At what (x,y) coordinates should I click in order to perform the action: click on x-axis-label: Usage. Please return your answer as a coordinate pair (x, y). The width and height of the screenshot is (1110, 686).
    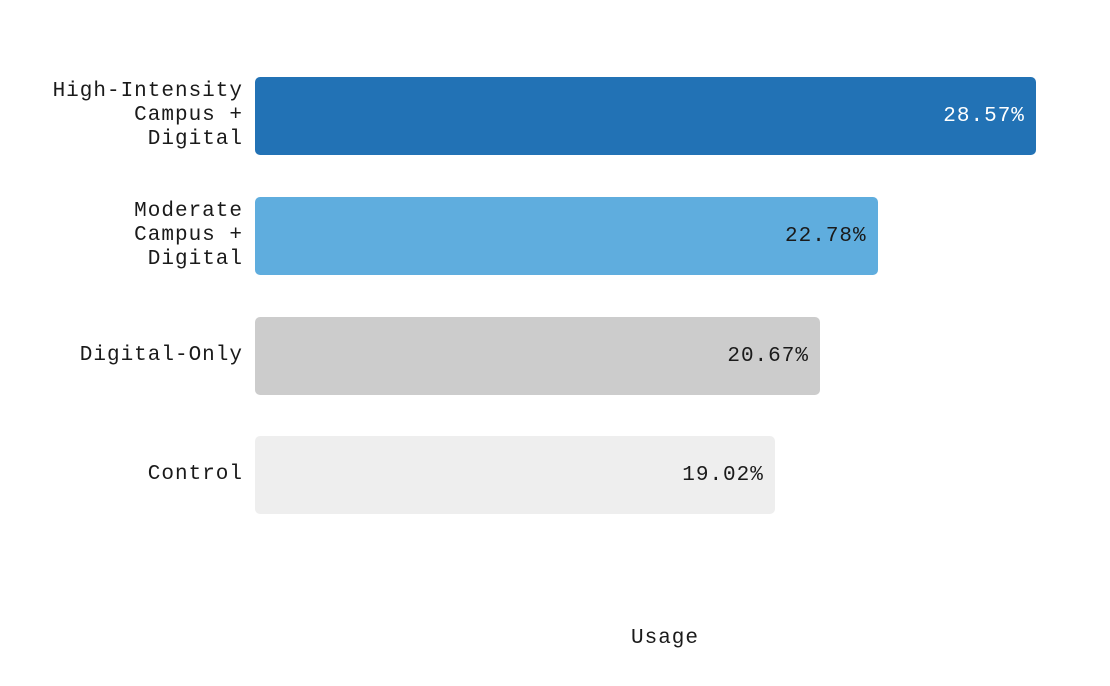
    Looking at the image, I should click on (664, 638).